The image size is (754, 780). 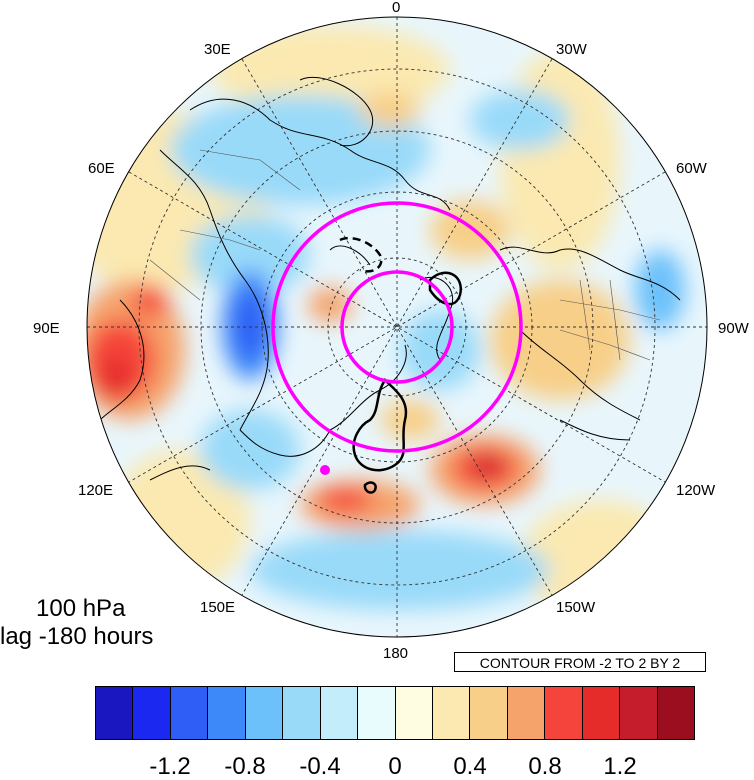 I want to click on lon-label-0: 0, so click(x=396, y=8).